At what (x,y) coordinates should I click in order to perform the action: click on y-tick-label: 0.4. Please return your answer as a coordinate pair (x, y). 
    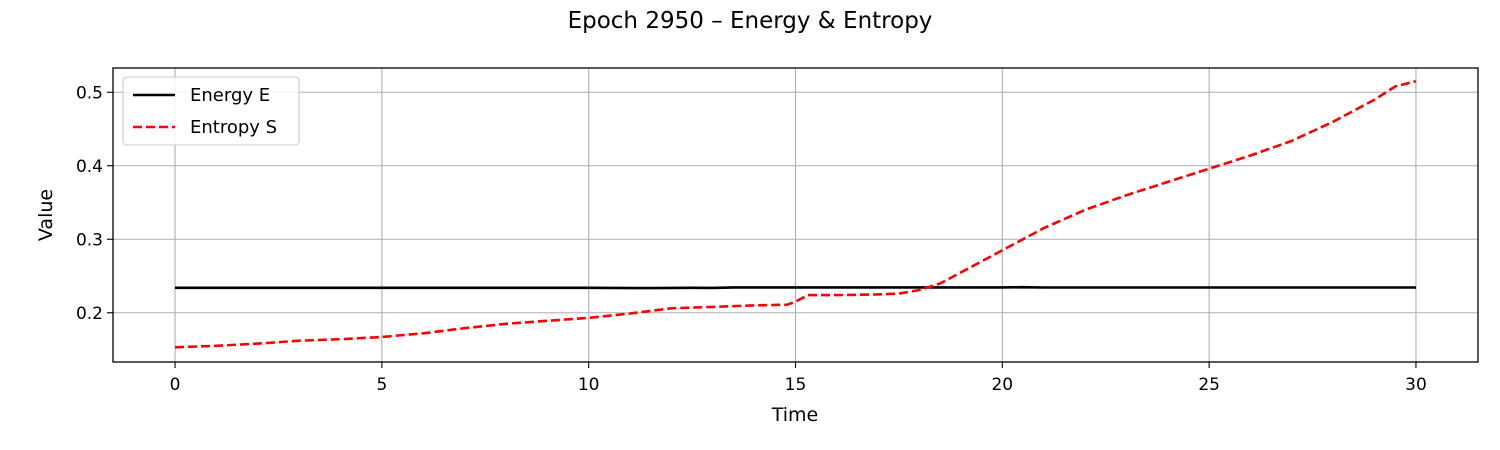
    Looking at the image, I should click on (89, 167).